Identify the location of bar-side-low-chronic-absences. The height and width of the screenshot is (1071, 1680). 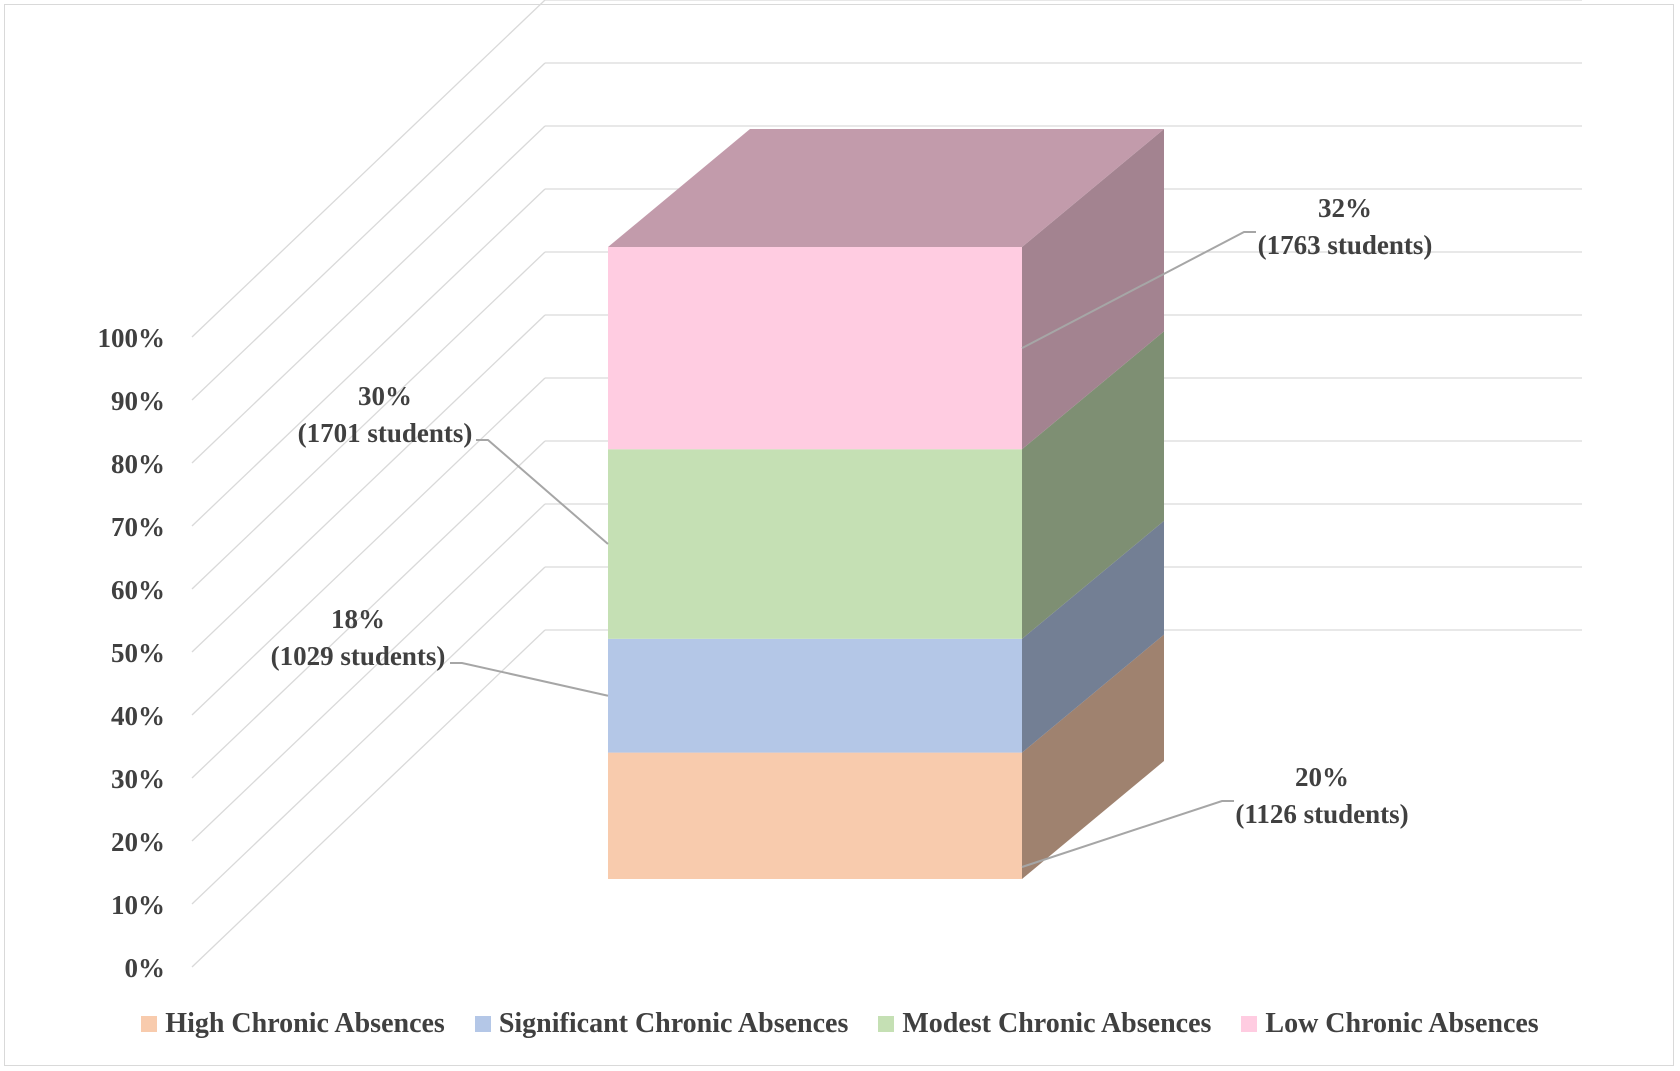
(1093, 289).